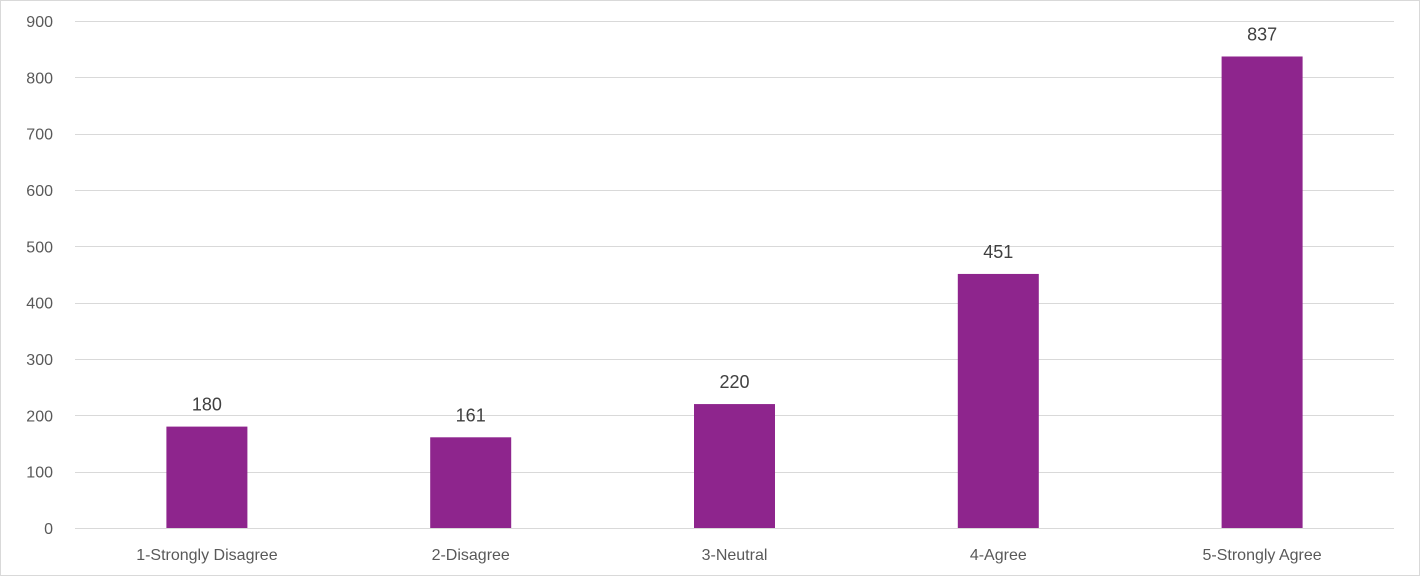 Image resolution: width=1422 pixels, height=578 pixels. Describe the element at coordinates (48, 529) in the screenshot. I see `y-tick-label: 0` at that location.